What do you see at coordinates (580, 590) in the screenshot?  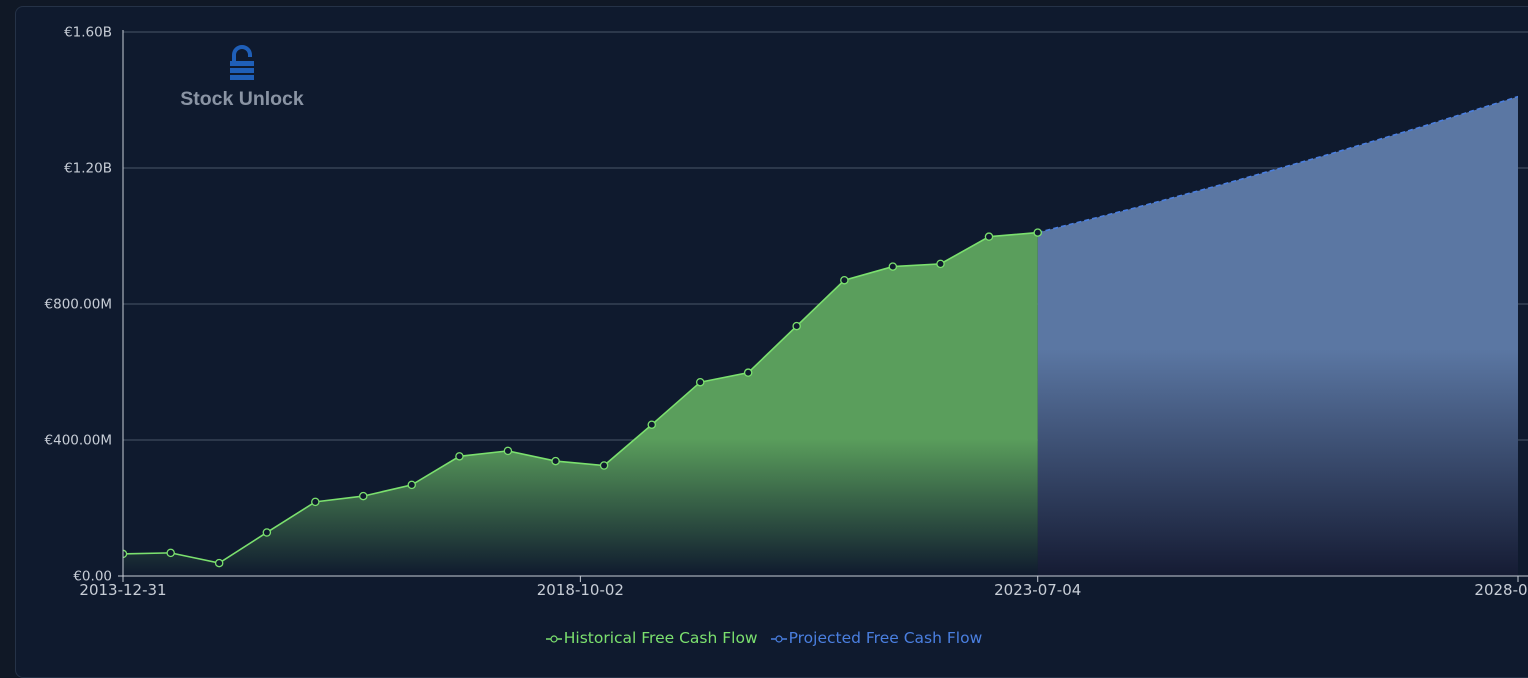 I see `x-tick-label: 2018-10-02` at bounding box center [580, 590].